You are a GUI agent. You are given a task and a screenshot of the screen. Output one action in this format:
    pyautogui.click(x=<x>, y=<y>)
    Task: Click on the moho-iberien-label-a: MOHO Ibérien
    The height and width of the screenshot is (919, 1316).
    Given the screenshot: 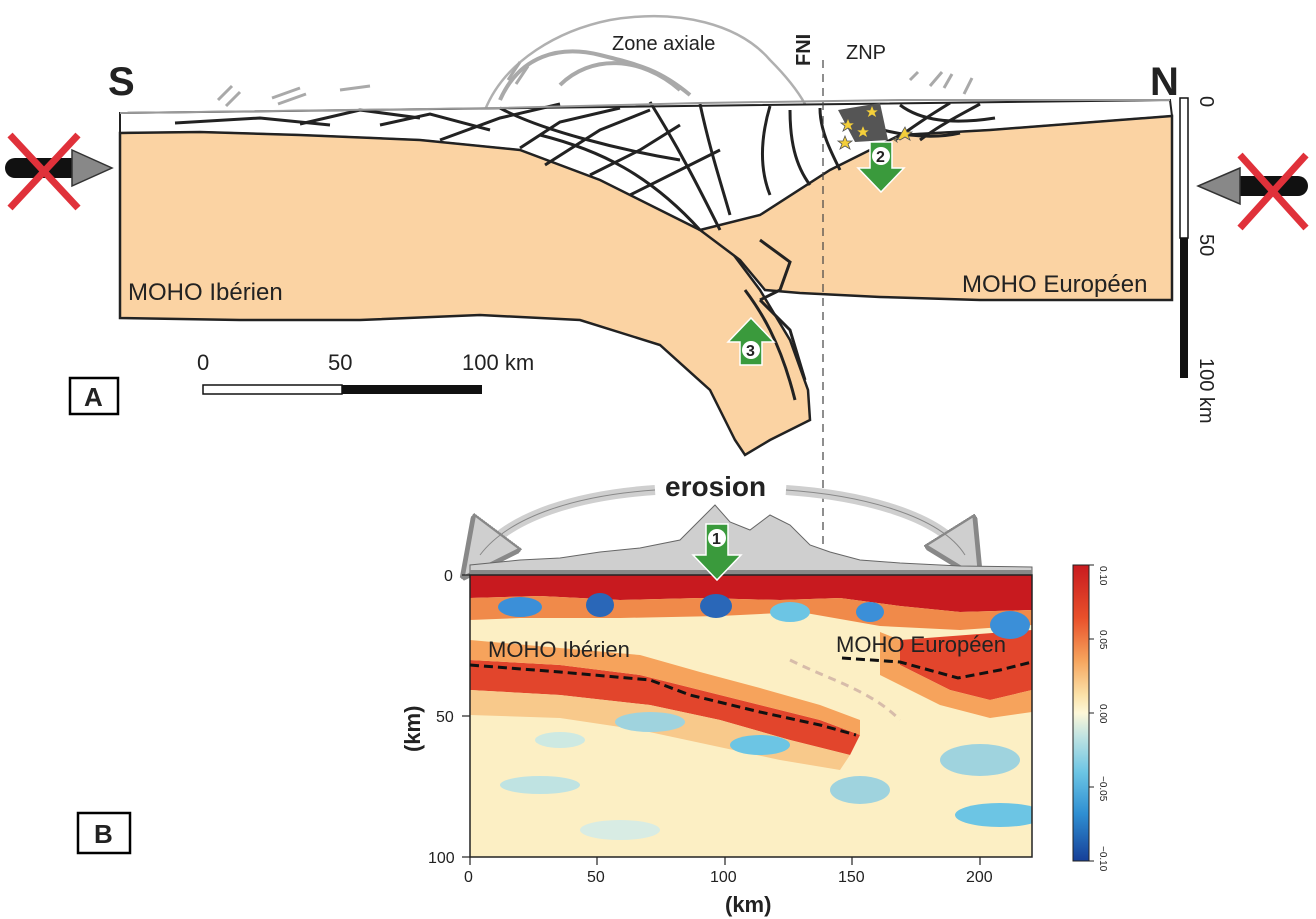 What is the action you would take?
    pyautogui.click(x=205, y=292)
    